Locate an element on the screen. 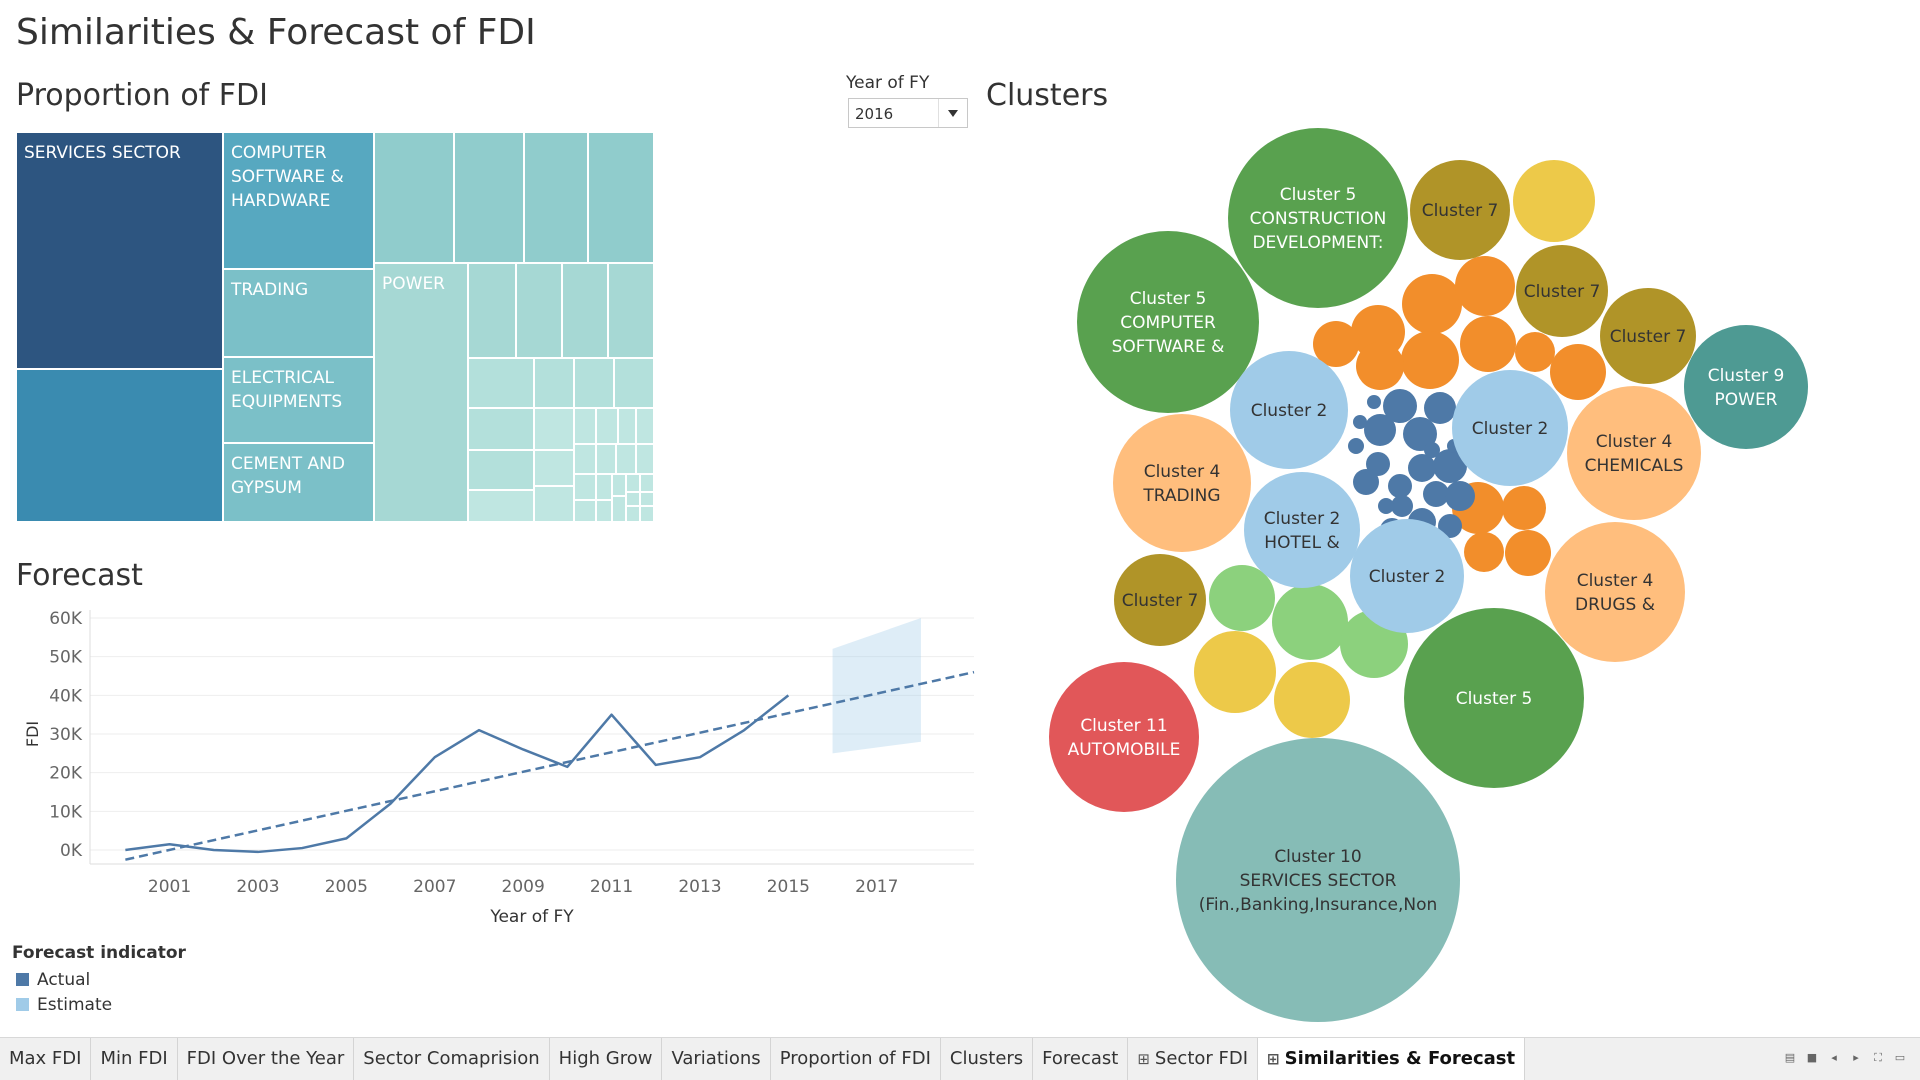  year-filter-dropdown: 2016 is located at coordinates (908, 113).